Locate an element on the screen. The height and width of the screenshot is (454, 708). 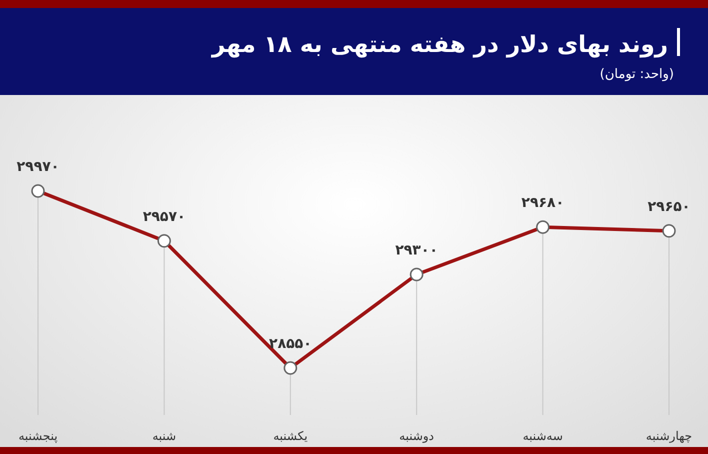
x-tick-label: پنجشنبه is located at coordinates (38, 436).